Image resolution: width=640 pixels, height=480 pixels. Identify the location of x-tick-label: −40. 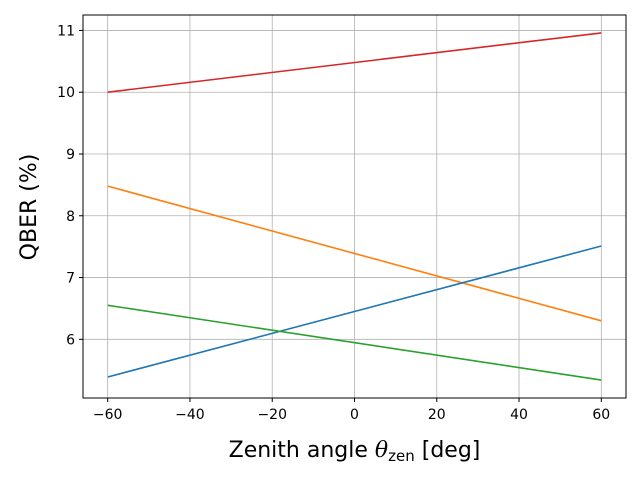
(190, 415).